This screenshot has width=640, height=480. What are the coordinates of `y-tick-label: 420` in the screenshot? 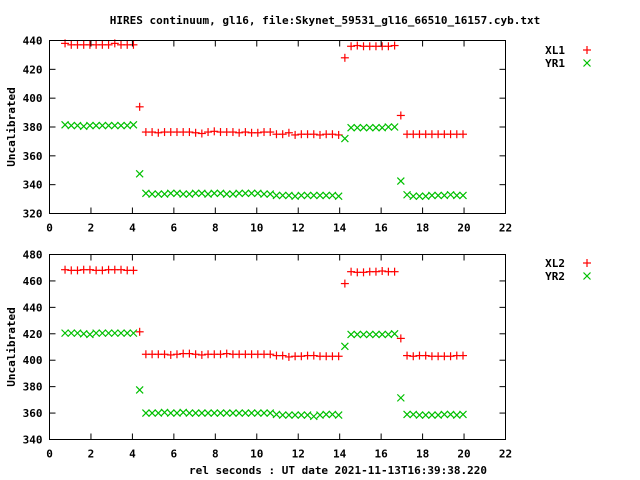 It's located at (33, 334).